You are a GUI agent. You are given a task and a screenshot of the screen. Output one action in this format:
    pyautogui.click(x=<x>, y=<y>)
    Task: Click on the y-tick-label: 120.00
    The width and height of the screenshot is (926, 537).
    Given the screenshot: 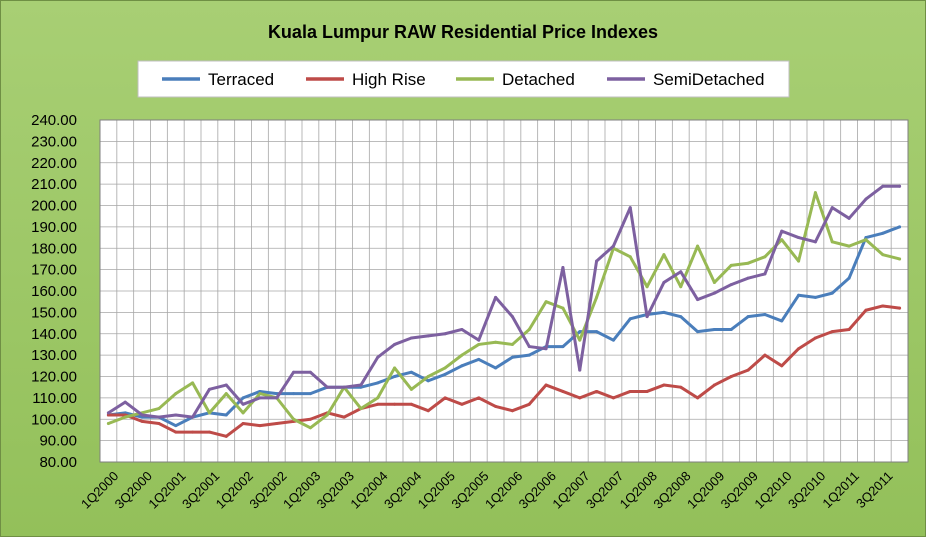 What is the action you would take?
    pyautogui.click(x=54, y=377)
    